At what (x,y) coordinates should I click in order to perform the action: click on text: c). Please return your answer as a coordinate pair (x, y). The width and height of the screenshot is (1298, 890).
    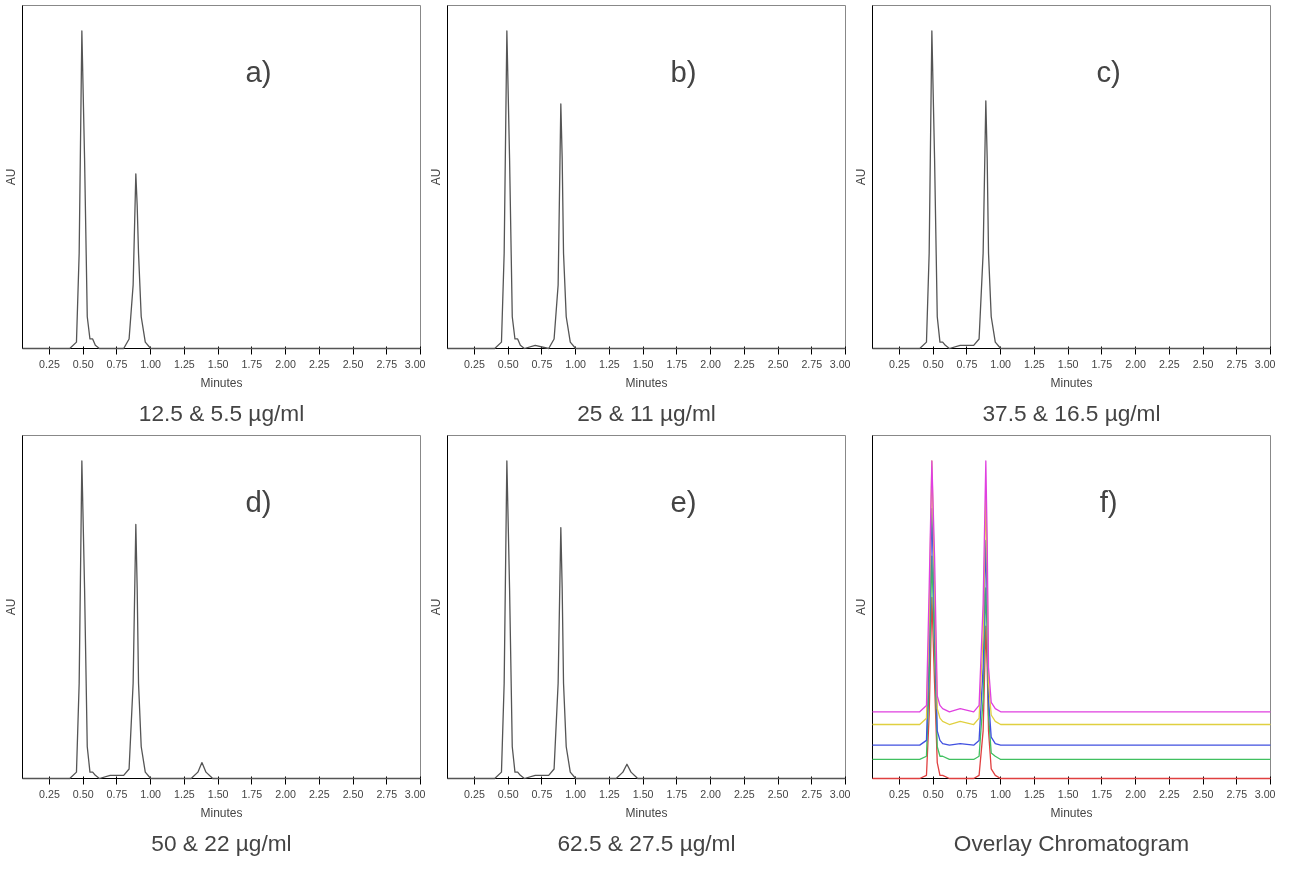
    Looking at the image, I should click on (1108, 72).